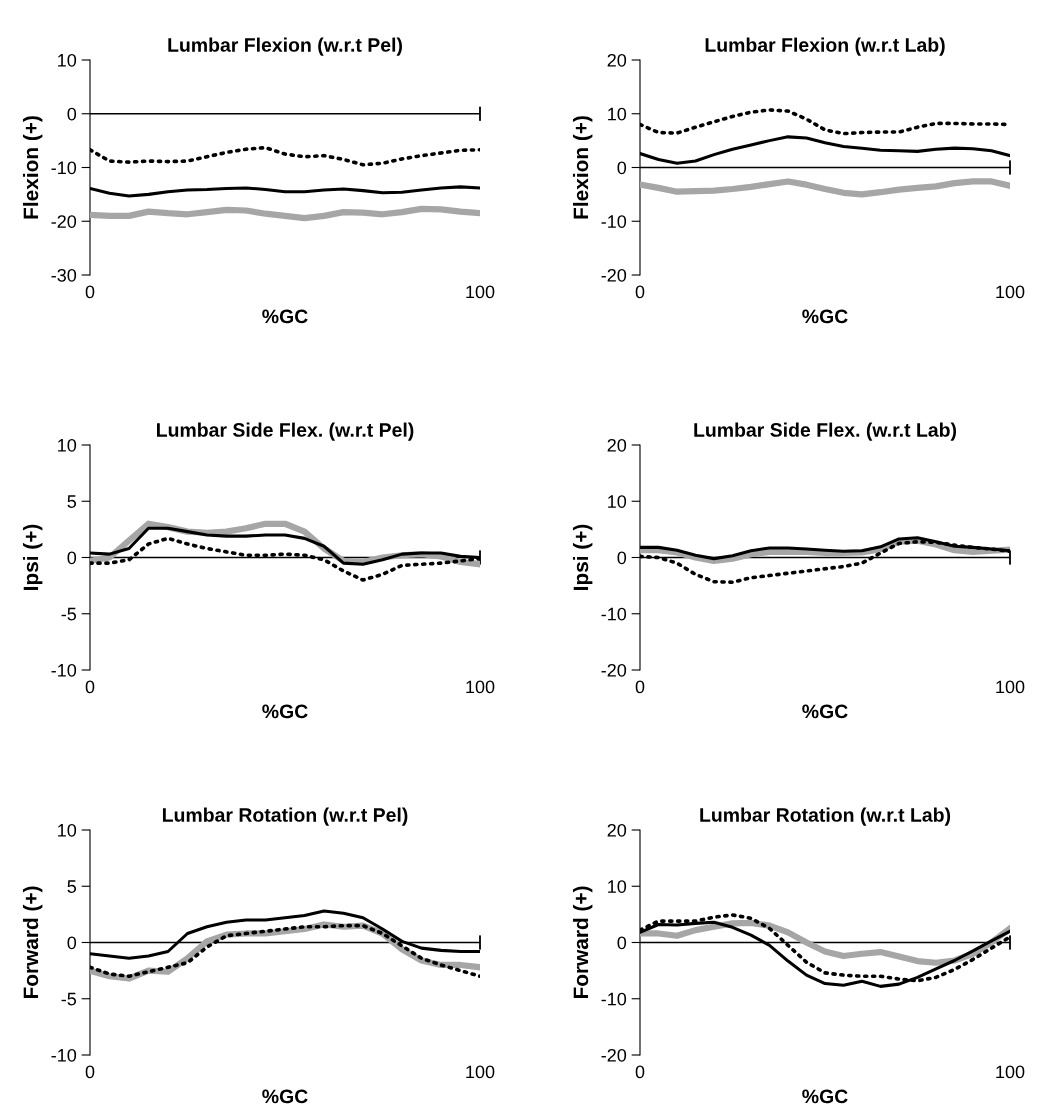 The image size is (1050, 1112). What do you see at coordinates (285, 431) in the screenshot?
I see `chart-title: Lumbar Side Flex. (w.r.t Pel)` at bounding box center [285, 431].